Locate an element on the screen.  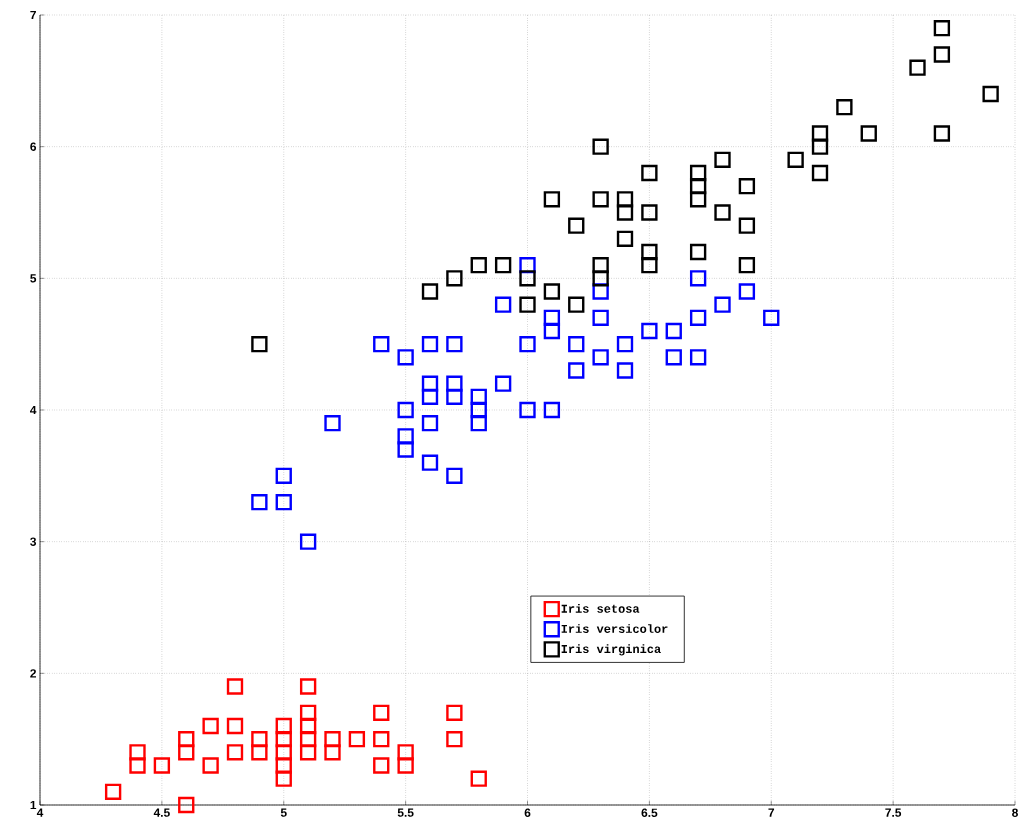
y-tick-label: 6 is located at coordinates (33, 146).